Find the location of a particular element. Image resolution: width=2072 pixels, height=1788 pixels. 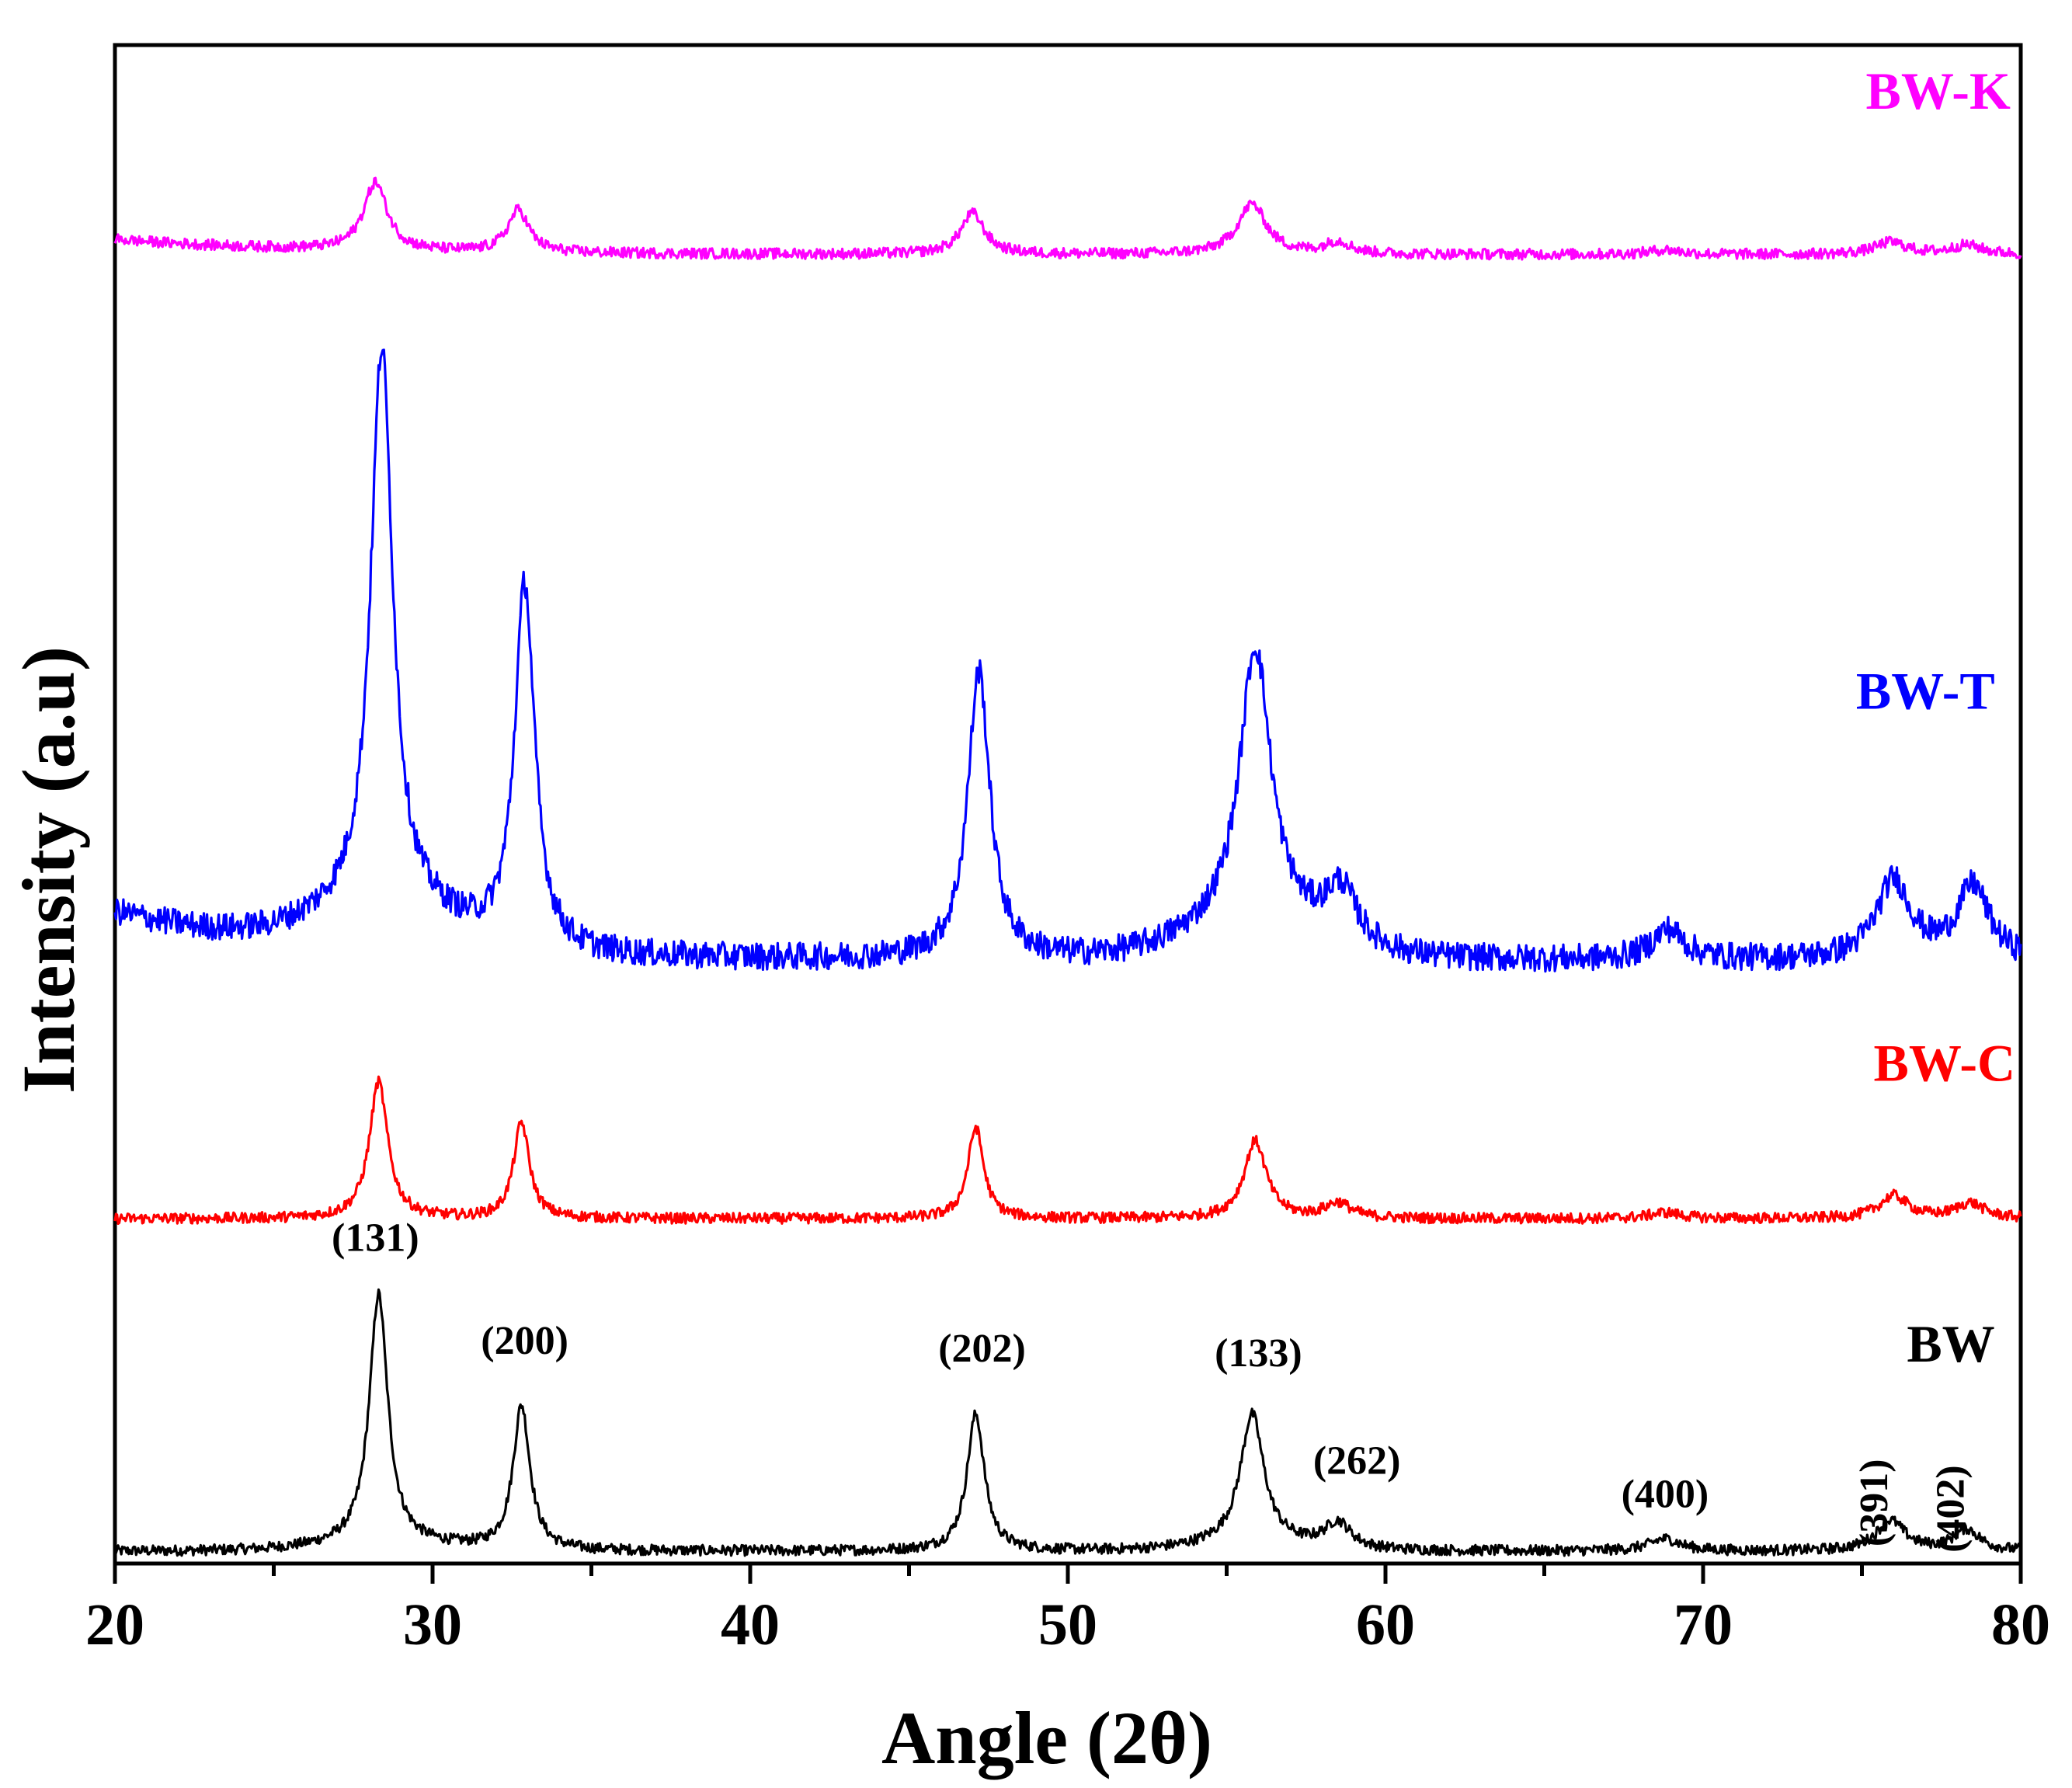

series-labels: BW BW-C BW-T BW-K is located at coordinates (1935, 717).